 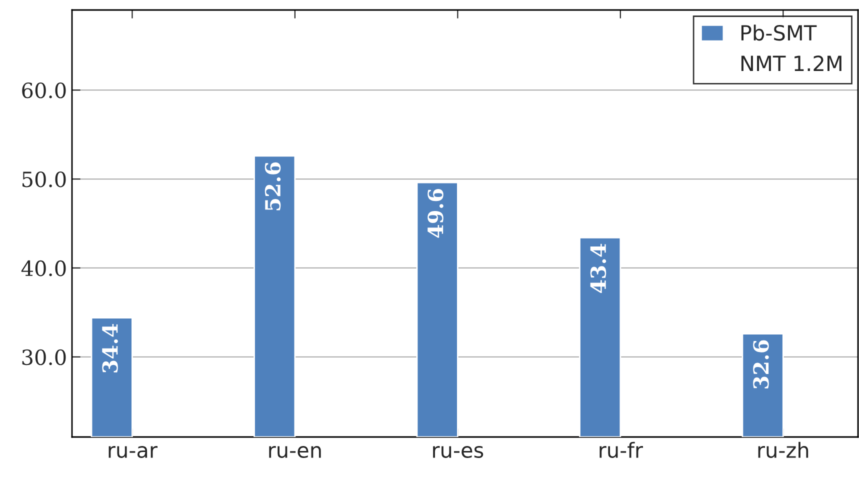 What do you see at coordinates (598, 268) in the screenshot?
I see `data-label: 43.4` at bounding box center [598, 268].